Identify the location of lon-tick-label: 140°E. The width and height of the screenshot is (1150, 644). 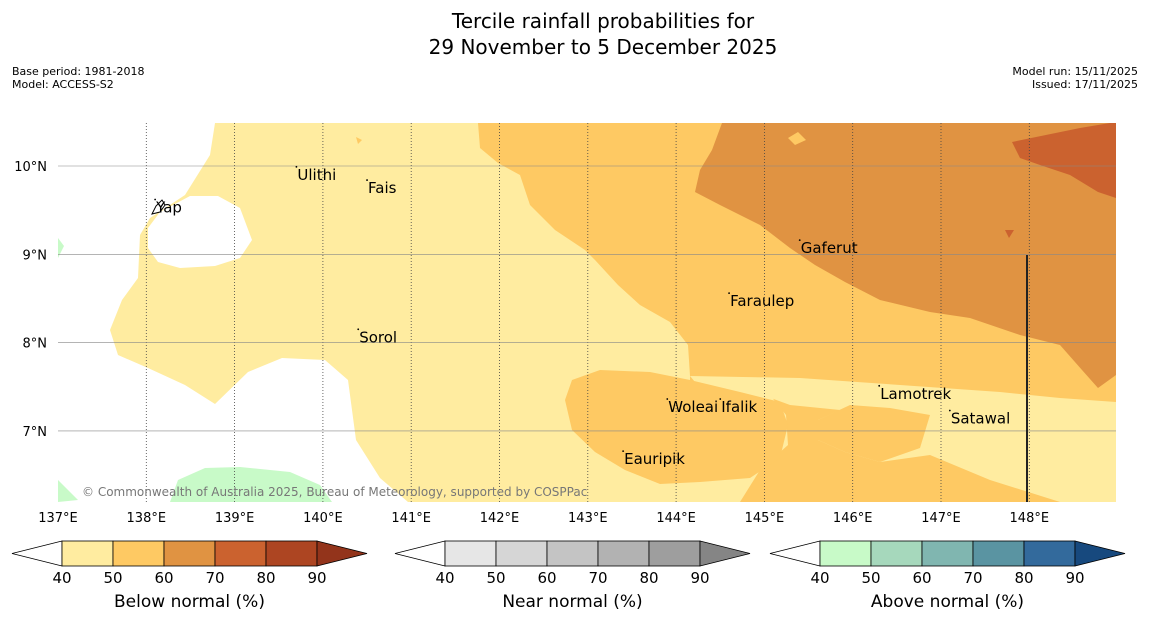
(323, 518).